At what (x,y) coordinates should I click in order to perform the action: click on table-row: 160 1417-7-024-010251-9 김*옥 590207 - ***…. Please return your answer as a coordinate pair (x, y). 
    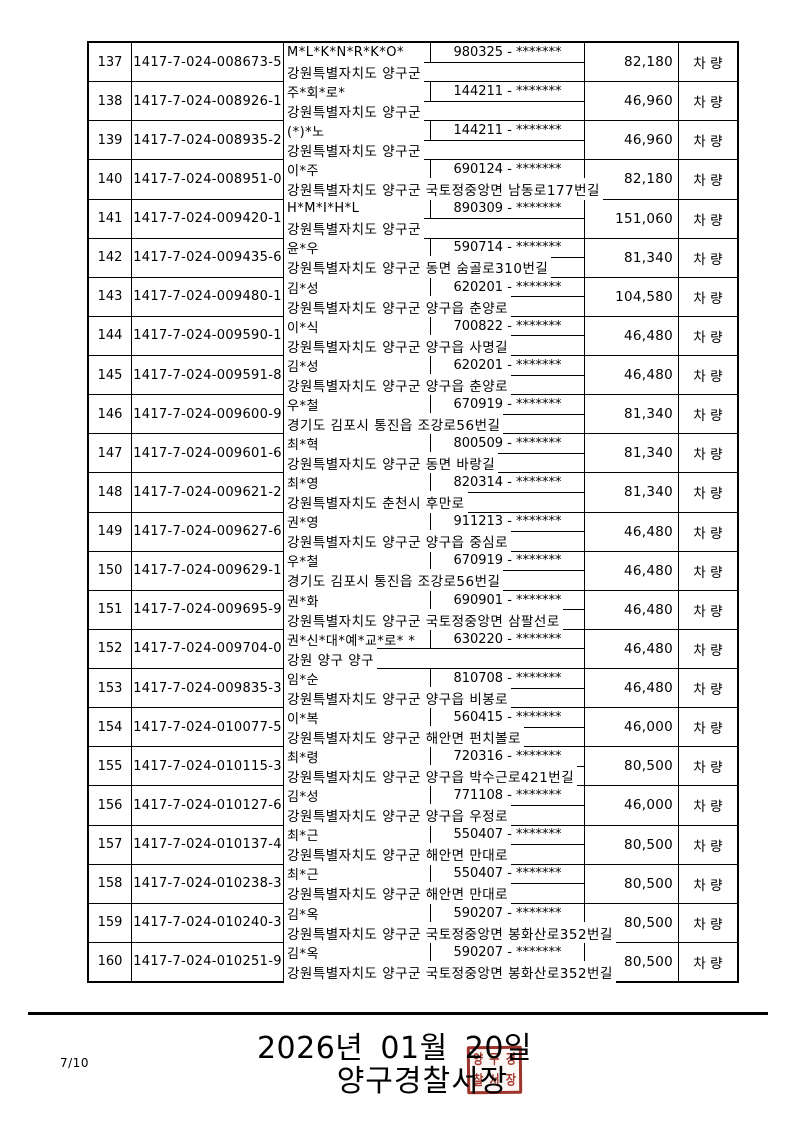
    Looking at the image, I should click on (413, 962).